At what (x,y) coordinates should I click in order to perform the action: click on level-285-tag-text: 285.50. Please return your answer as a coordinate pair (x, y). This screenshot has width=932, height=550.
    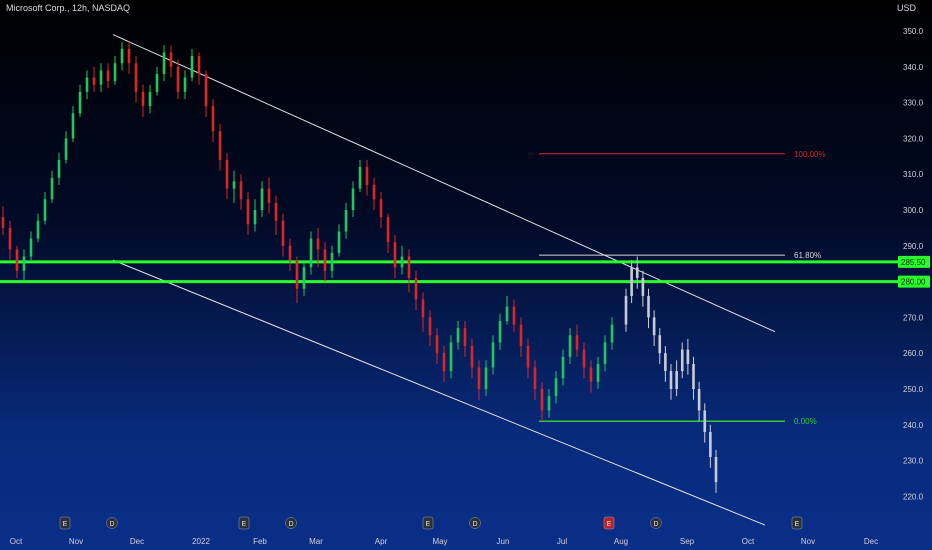
    Looking at the image, I should click on (913, 262).